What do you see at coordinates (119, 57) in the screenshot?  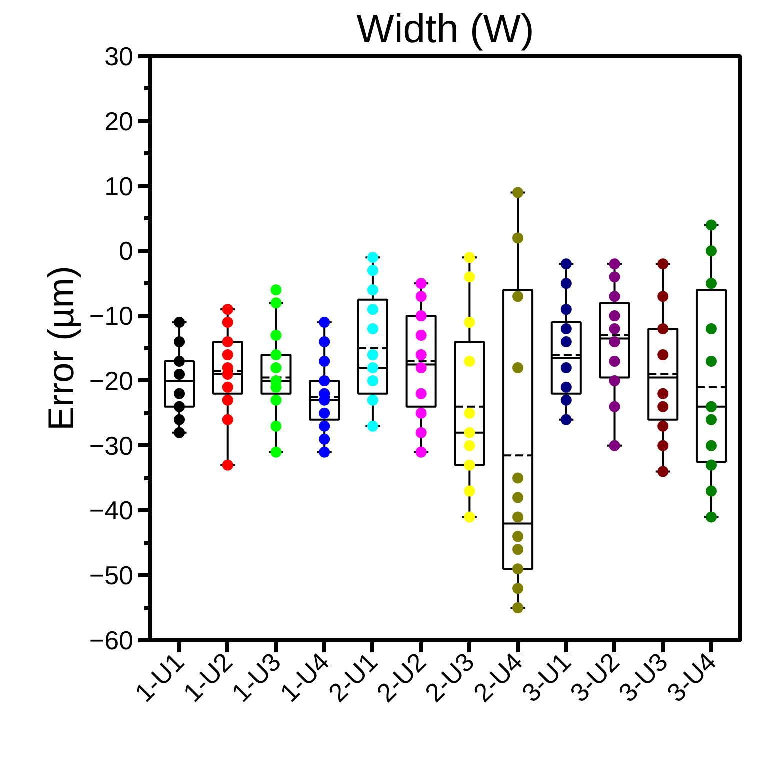 I see `y-tick-label: 30` at bounding box center [119, 57].